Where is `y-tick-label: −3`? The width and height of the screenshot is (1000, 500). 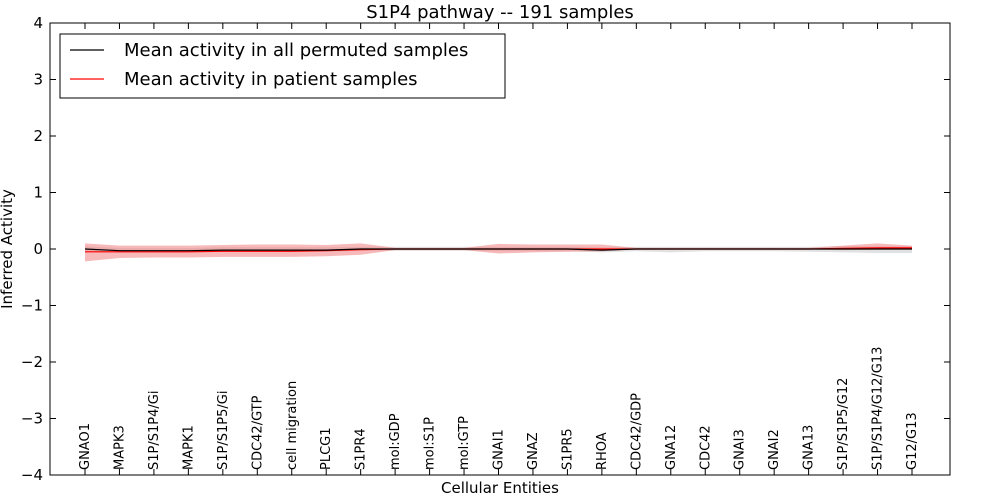 y-tick-label: −3 is located at coordinates (32, 419).